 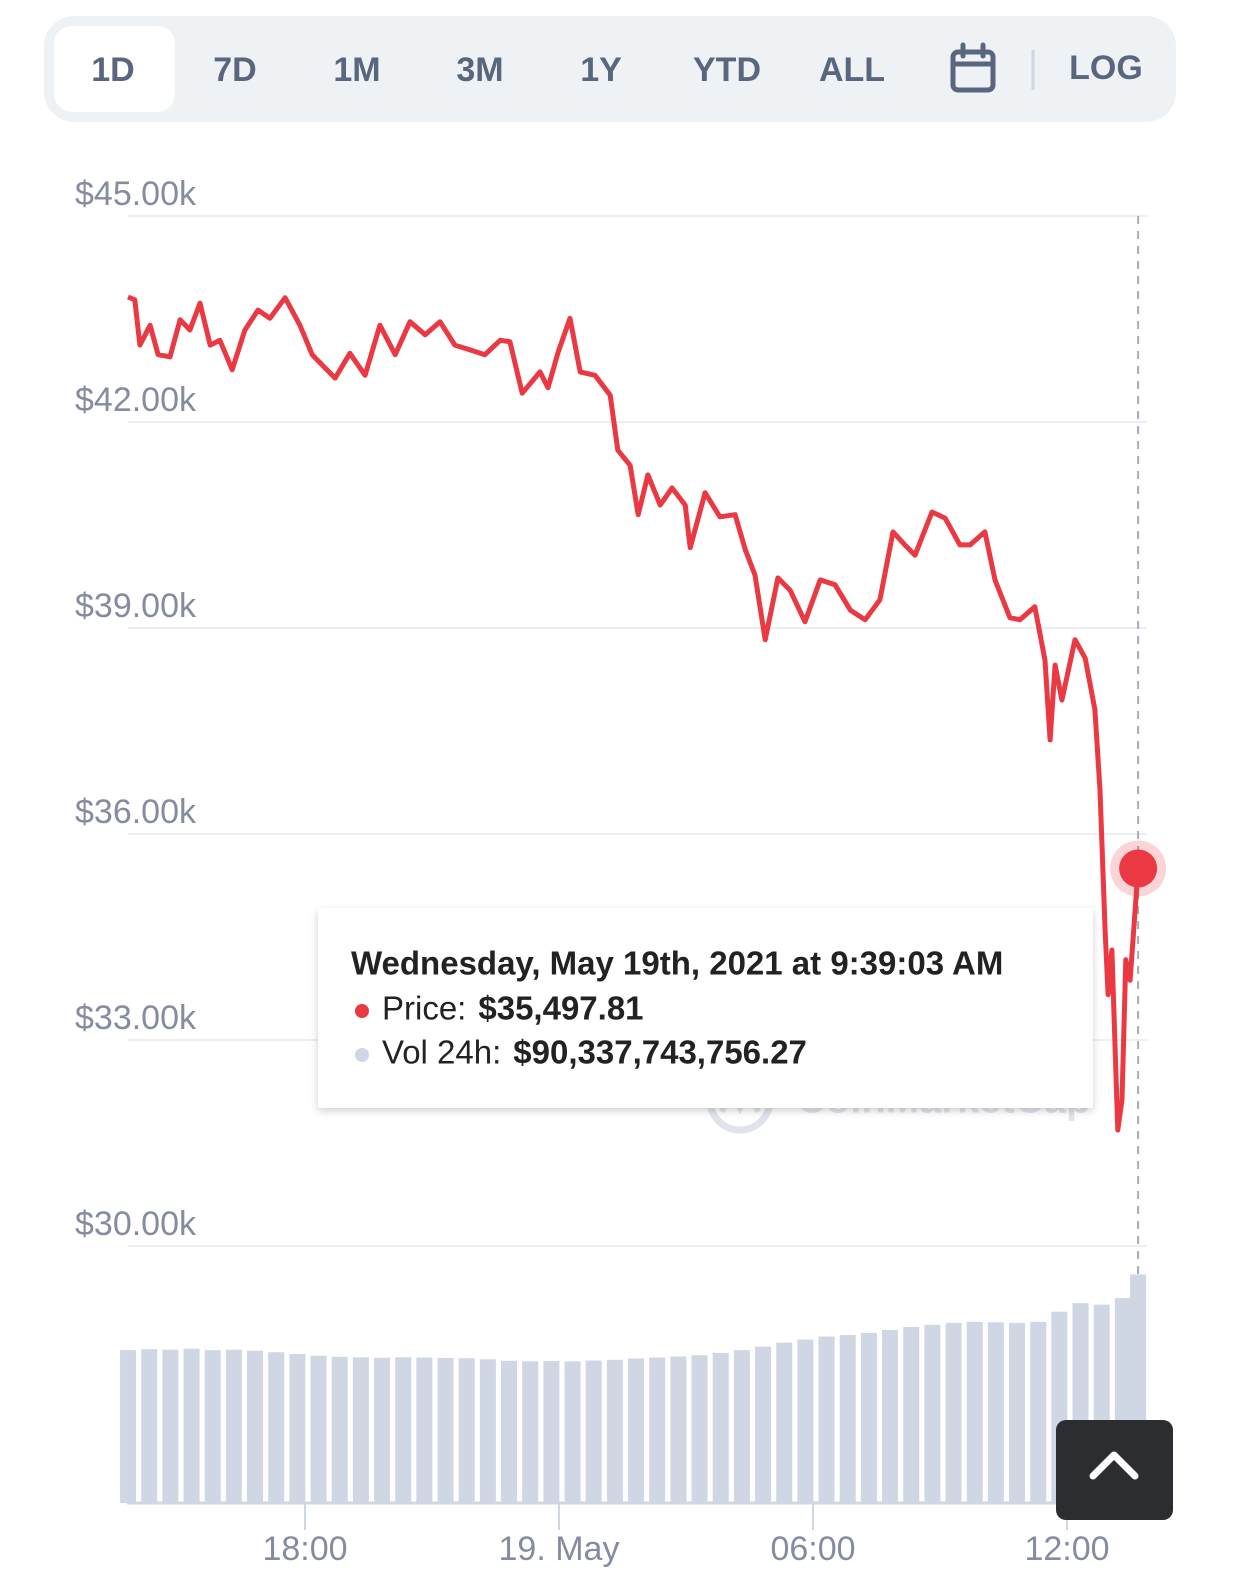 What do you see at coordinates (362, 1055) in the screenshot?
I see `volume-dot` at bounding box center [362, 1055].